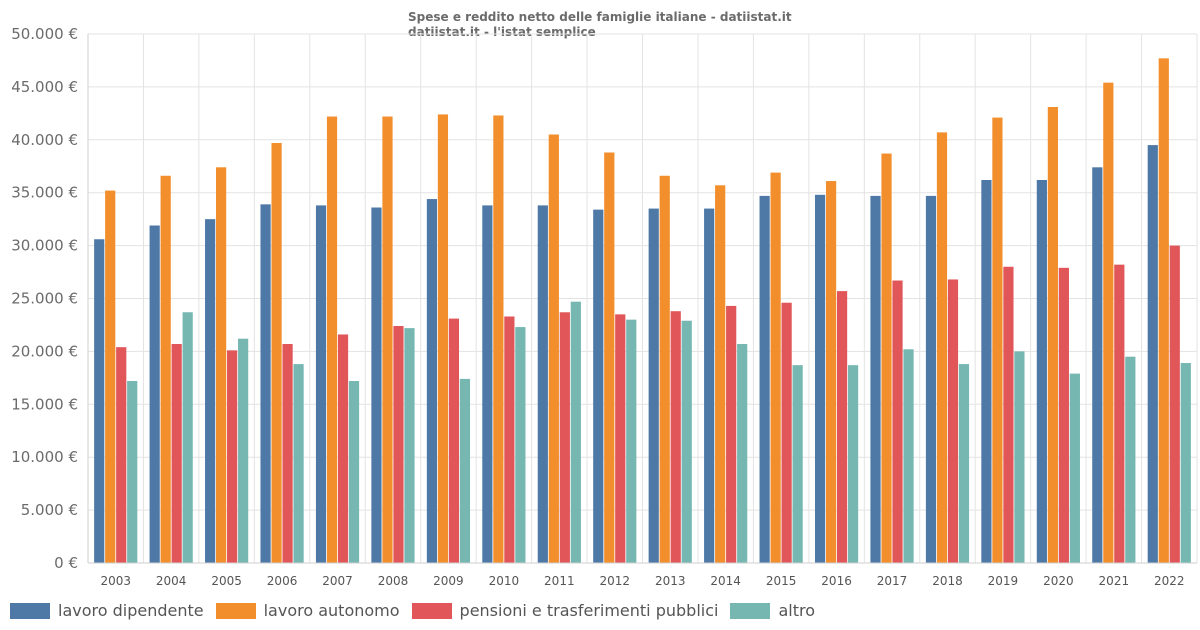 Image resolution: width=1200 pixels, height=630 pixels. Describe the element at coordinates (675, 437) in the screenshot. I see `bar-pensioni-e-trasferimenti-pubblici-2013` at that location.